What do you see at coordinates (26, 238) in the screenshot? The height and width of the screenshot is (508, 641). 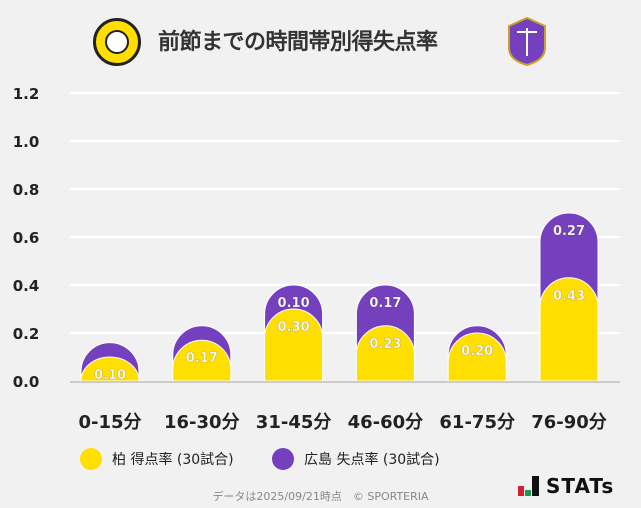 I see `y-tick-label: 0.6` at bounding box center [26, 238].